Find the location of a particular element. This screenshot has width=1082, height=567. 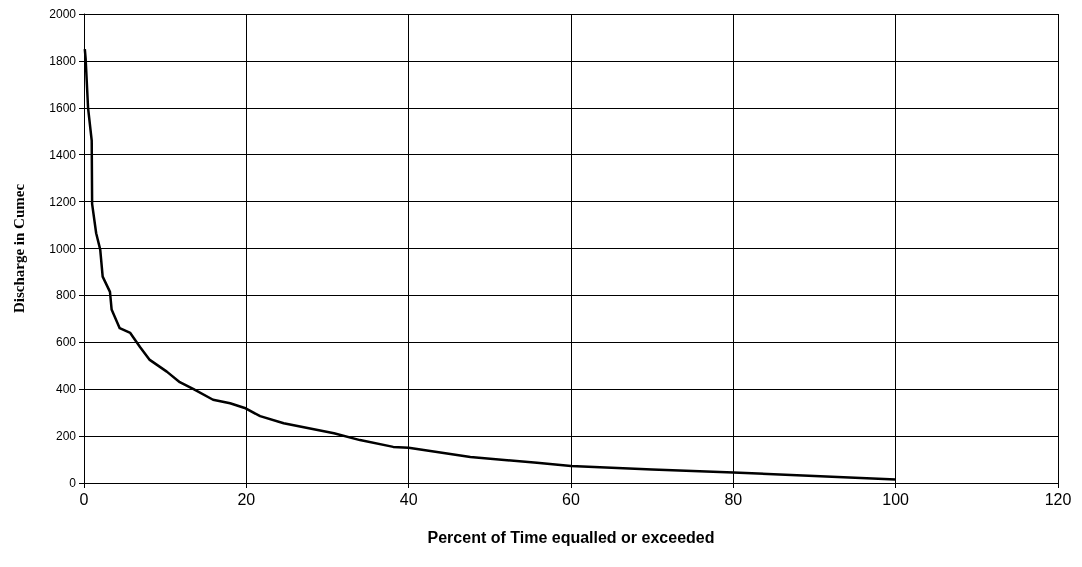

x-tick-label: 20 is located at coordinates (246, 499).